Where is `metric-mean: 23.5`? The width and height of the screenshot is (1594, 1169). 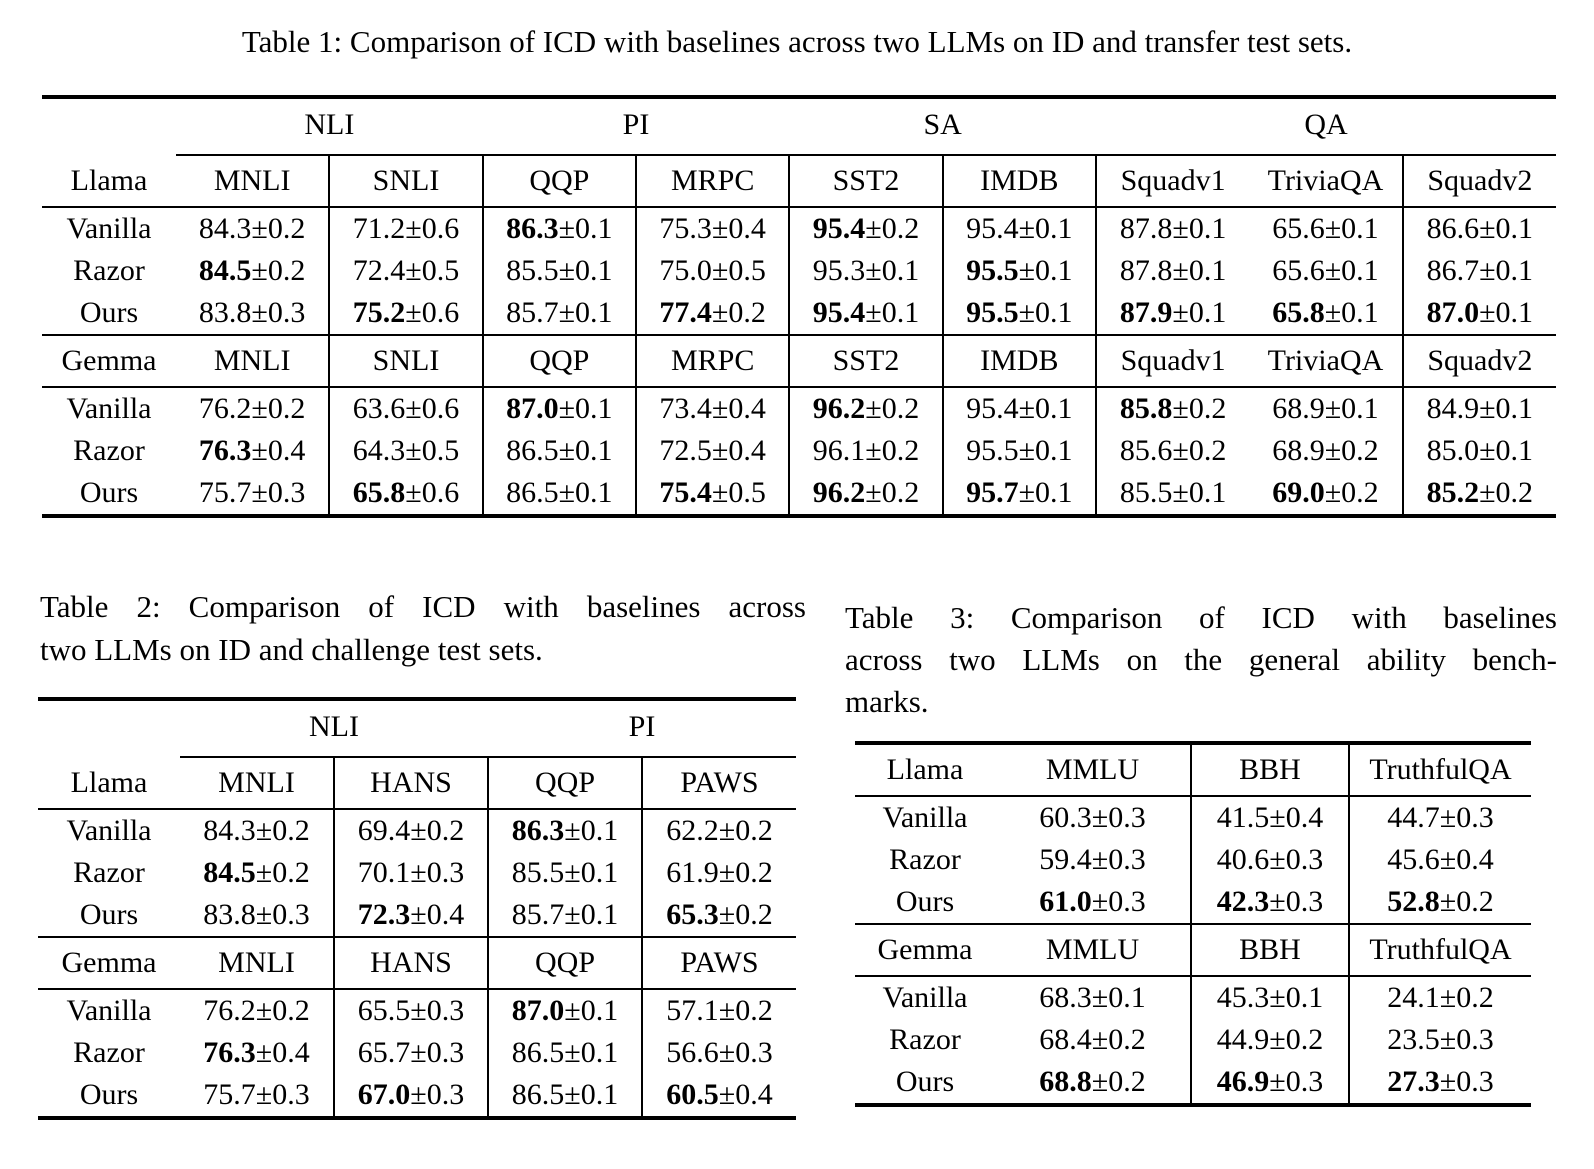 metric-mean: 23.5 is located at coordinates (1413, 1039).